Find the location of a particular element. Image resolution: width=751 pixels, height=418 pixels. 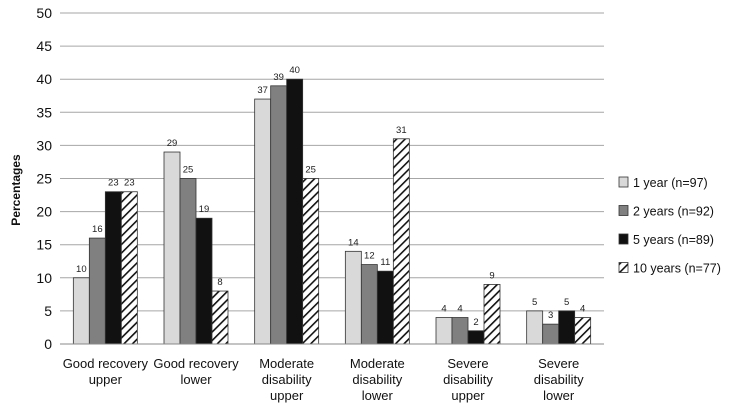

legend-label: 10 years (n=77) is located at coordinates (677, 269).